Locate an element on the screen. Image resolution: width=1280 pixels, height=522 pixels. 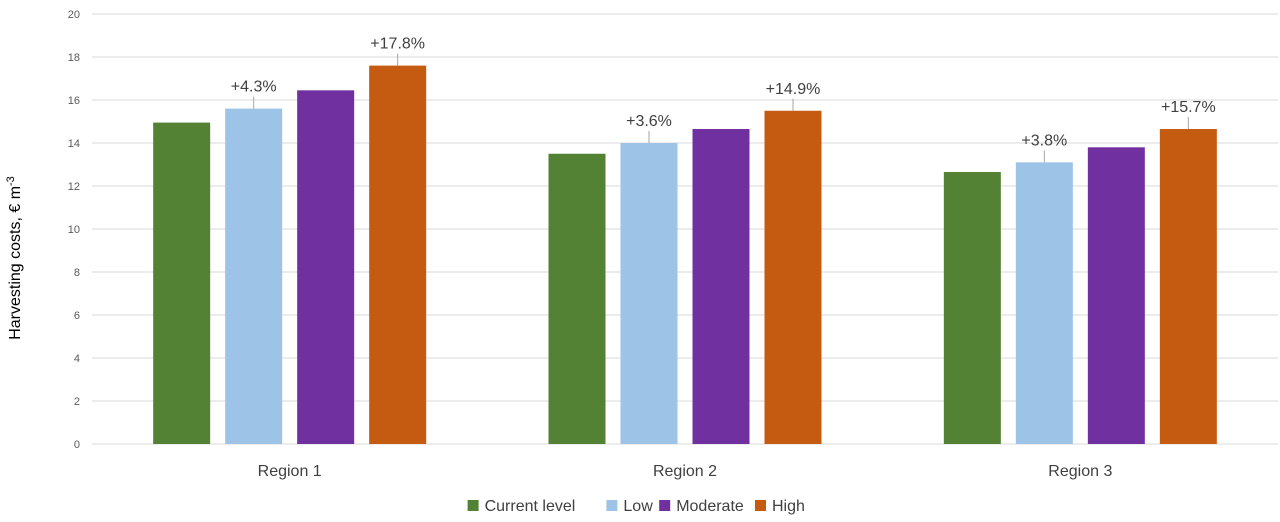
x-category-label: Region 2 is located at coordinates (685, 471).